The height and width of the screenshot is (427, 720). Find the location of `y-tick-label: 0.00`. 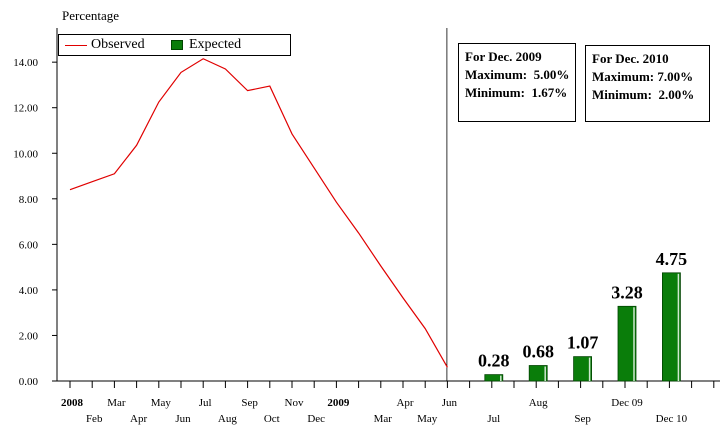

y-tick-label: 0.00 is located at coordinates (29, 382).